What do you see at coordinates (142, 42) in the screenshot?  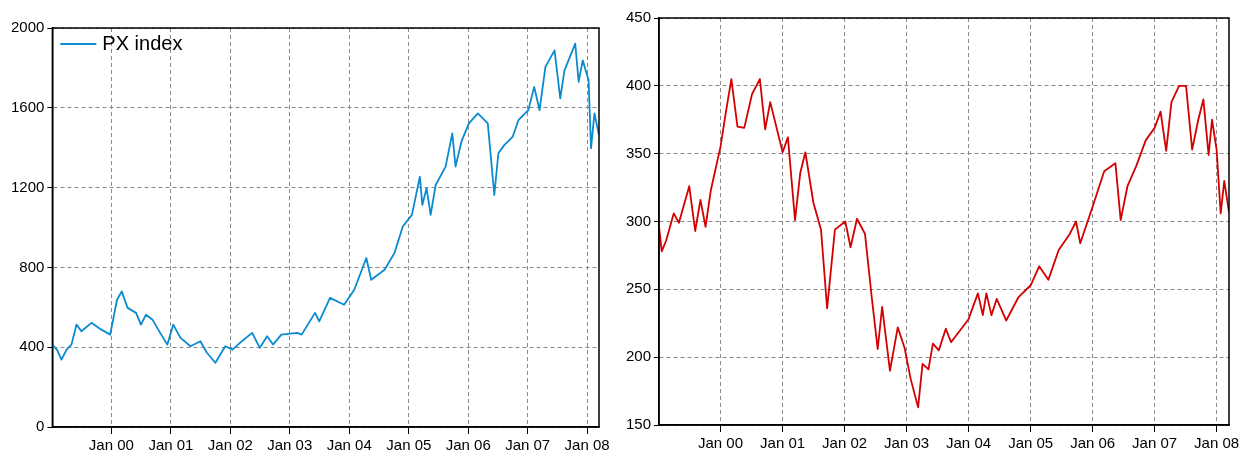 I see `legend-label: PX index` at bounding box center [142, 42].